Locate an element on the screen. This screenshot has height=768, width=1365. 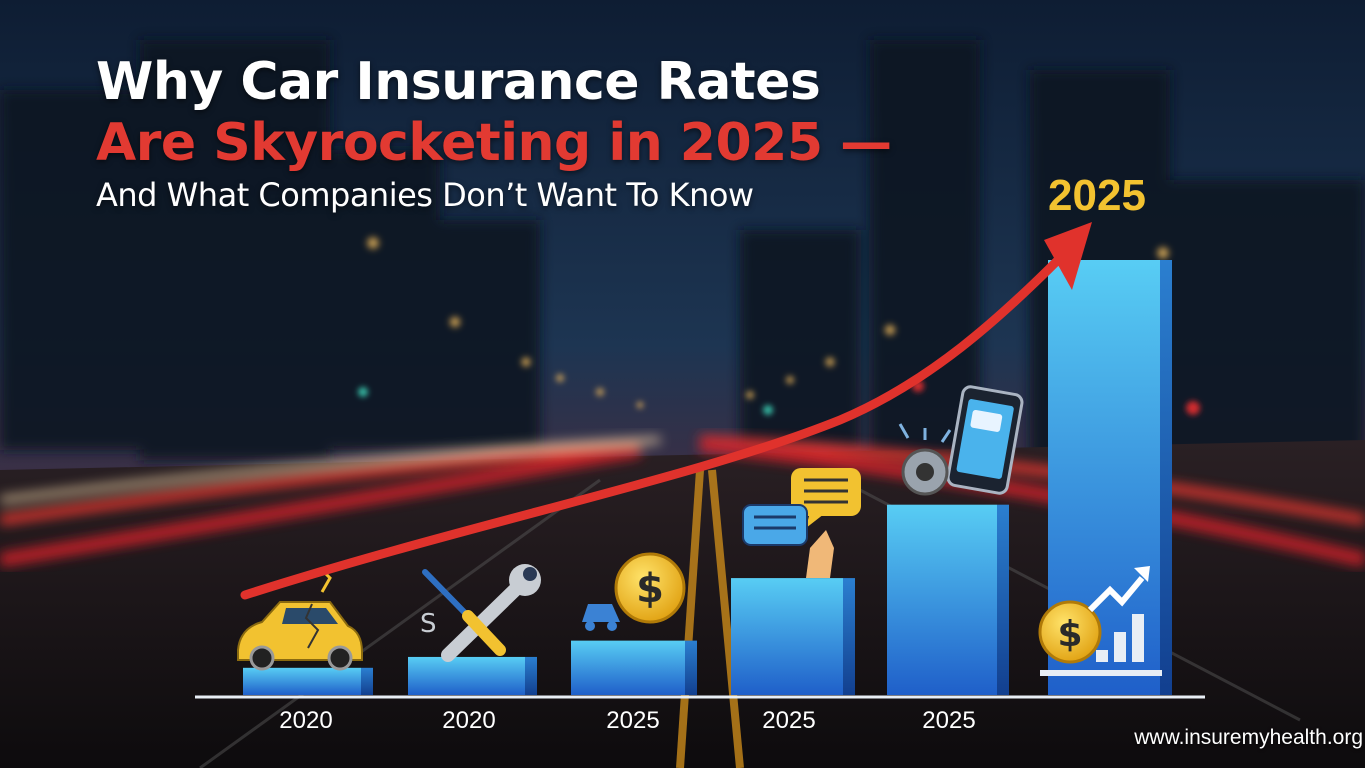
trend-arrow-head is located at coordinates (1068, 256).